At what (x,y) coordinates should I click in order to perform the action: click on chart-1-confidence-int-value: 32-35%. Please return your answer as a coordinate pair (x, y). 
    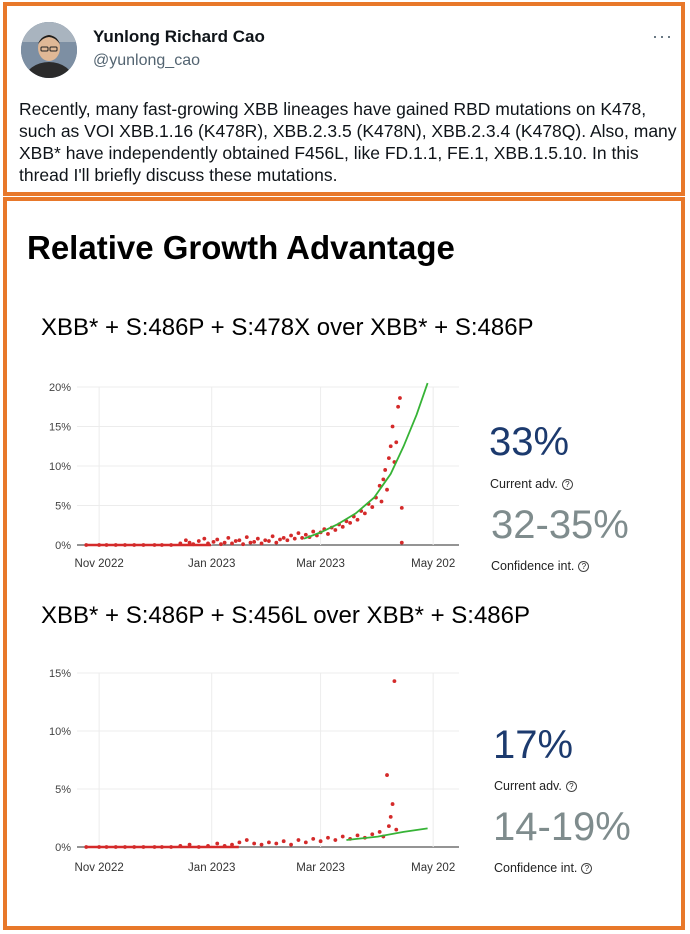
    Looking at the image, I should click on (560, 525).